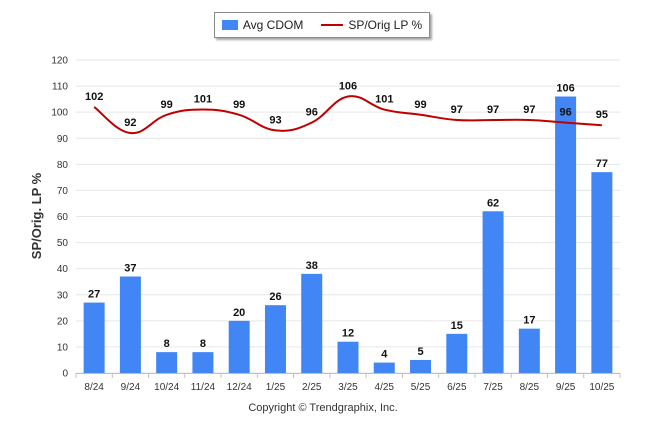 The height and width of the screenshot is (434, 646). Describe the element at coordinates (312, 266) in the screenshot. I see `bar-data-label: 38` at that location.